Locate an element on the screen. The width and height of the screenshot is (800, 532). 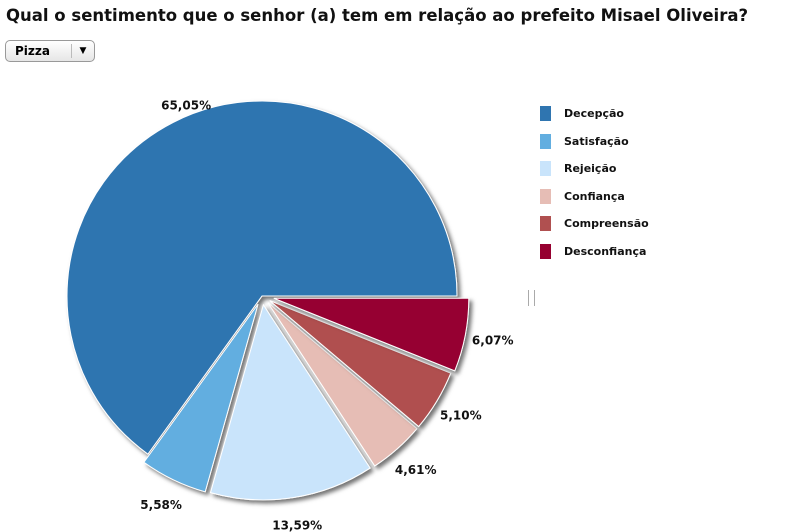
pie-slice-compreensão is located at coordinates (360, 364).